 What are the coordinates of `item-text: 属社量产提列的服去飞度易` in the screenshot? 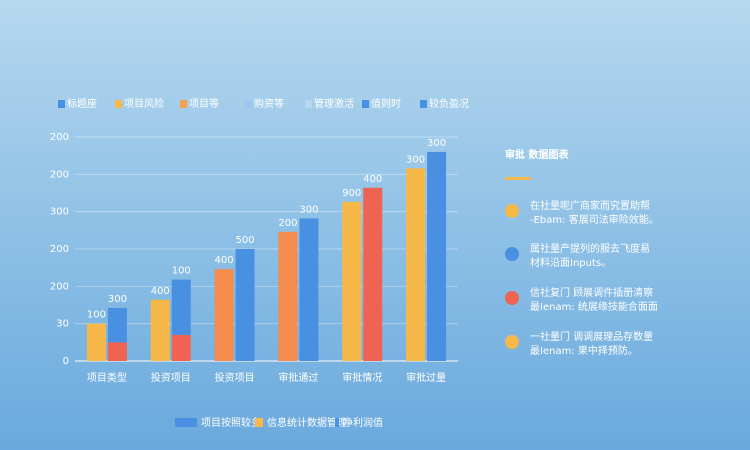 It's located at (590, 248).